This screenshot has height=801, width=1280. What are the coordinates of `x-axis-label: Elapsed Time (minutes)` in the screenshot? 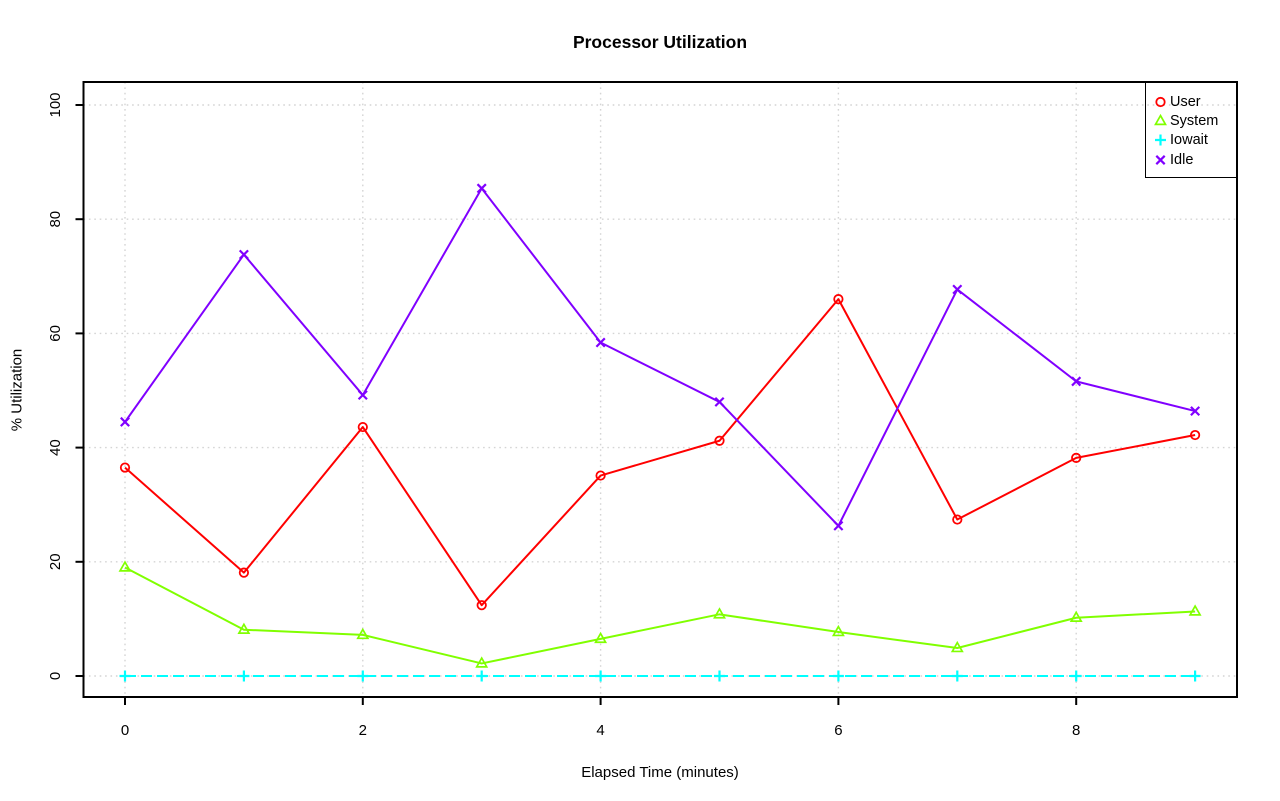 It's located at (660, 772).